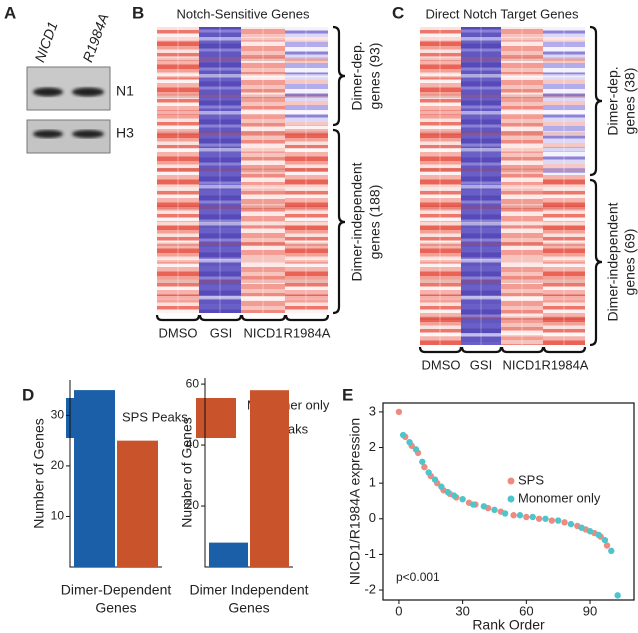  I want to click on lane-label: R1984A, so click(95, 37).